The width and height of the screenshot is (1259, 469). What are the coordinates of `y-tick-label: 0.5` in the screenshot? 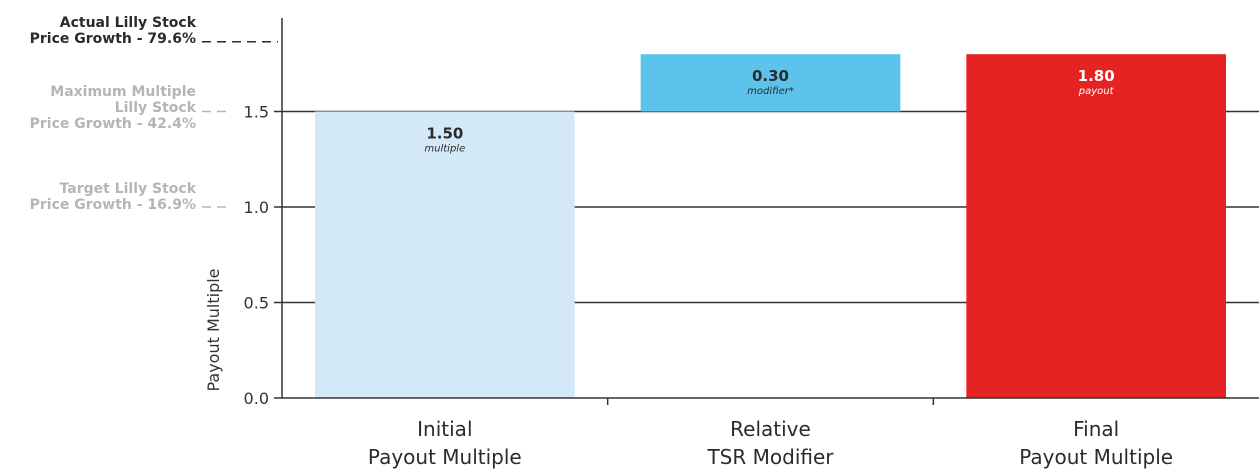 It's located at (256, 303).